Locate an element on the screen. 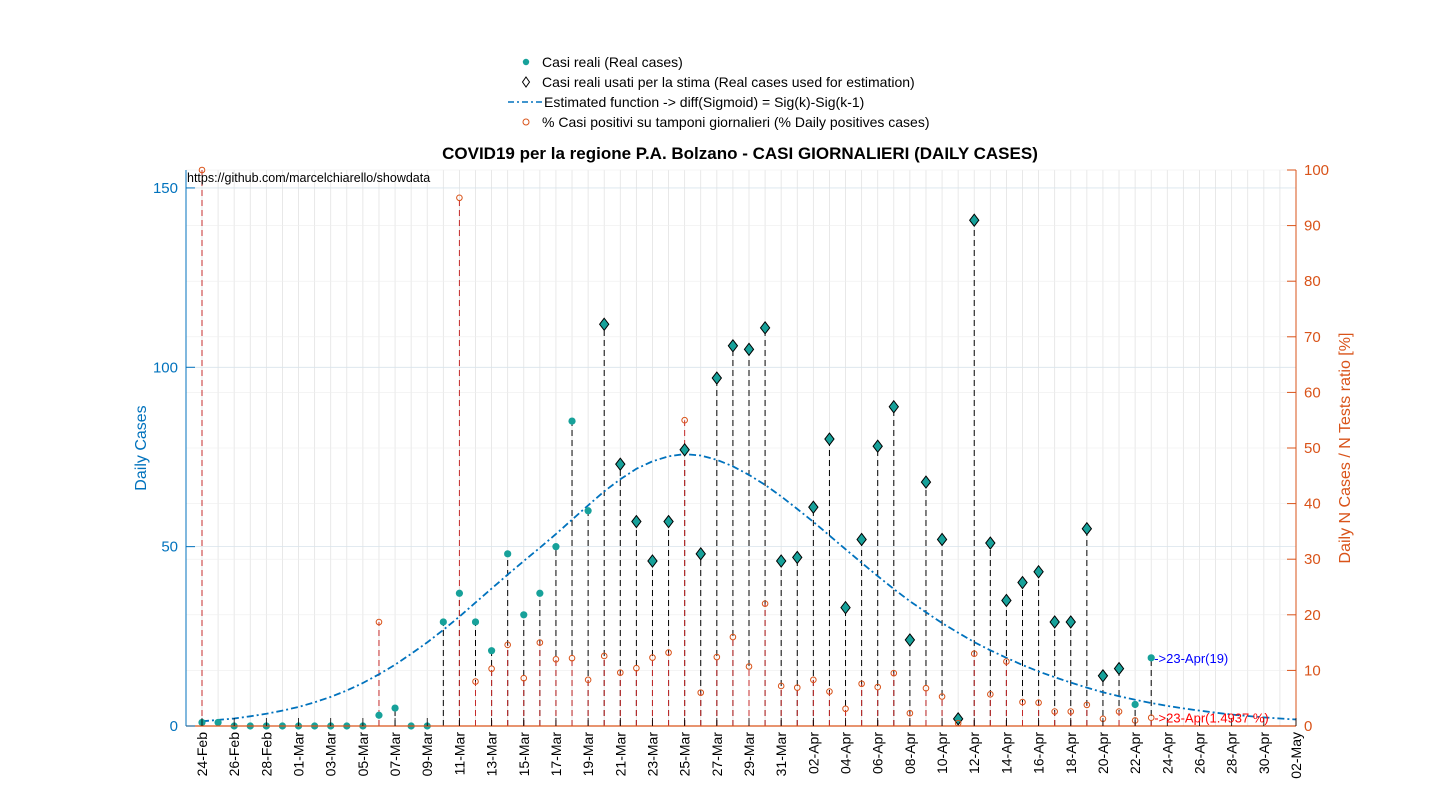 This screenshot has width=1430, height=805. x-tick-label: 13-Mar is located at coordinates (492, 754).